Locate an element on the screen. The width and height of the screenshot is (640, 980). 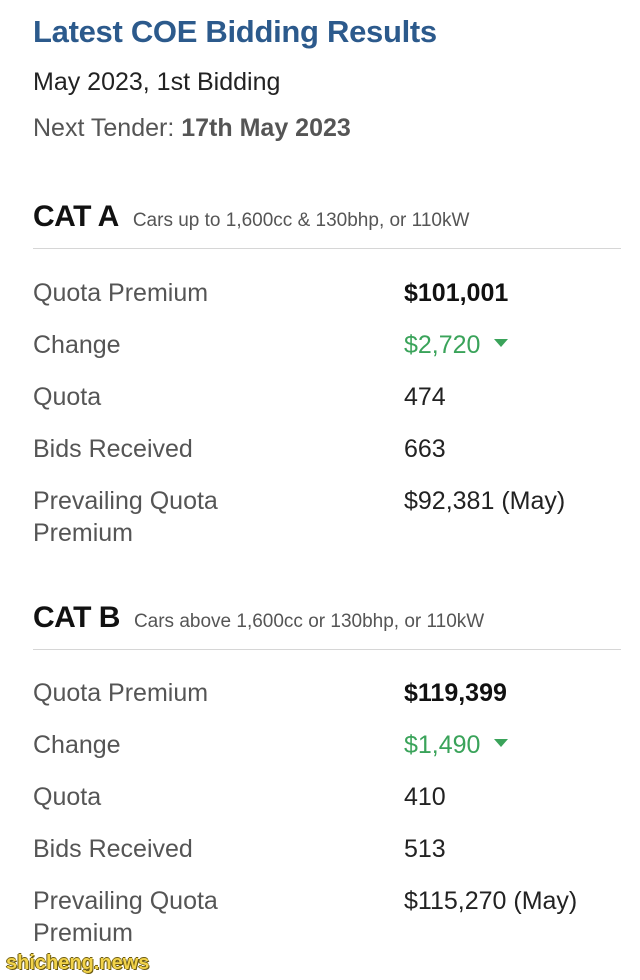
cat-b-change-value: $1,490 is located at coordinates (456, 745).